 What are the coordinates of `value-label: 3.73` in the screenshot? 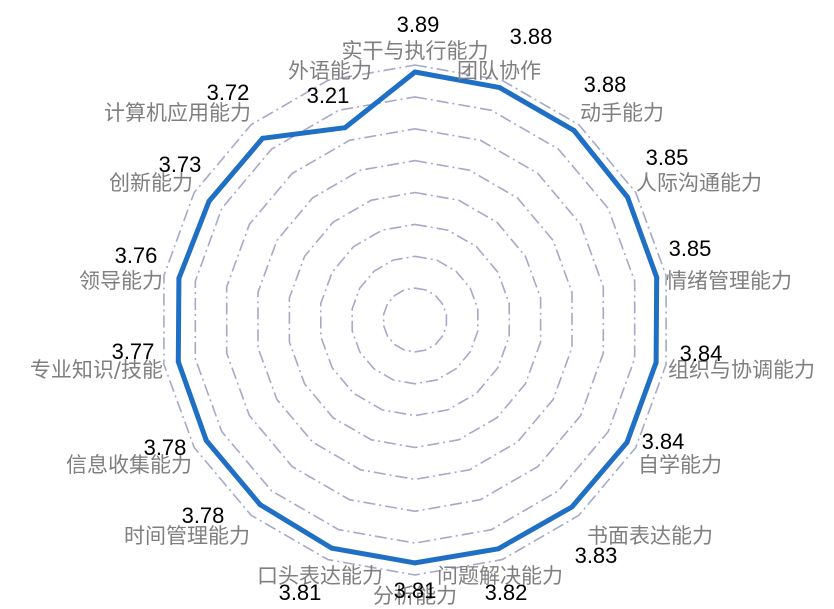 It's located at (180, 164).